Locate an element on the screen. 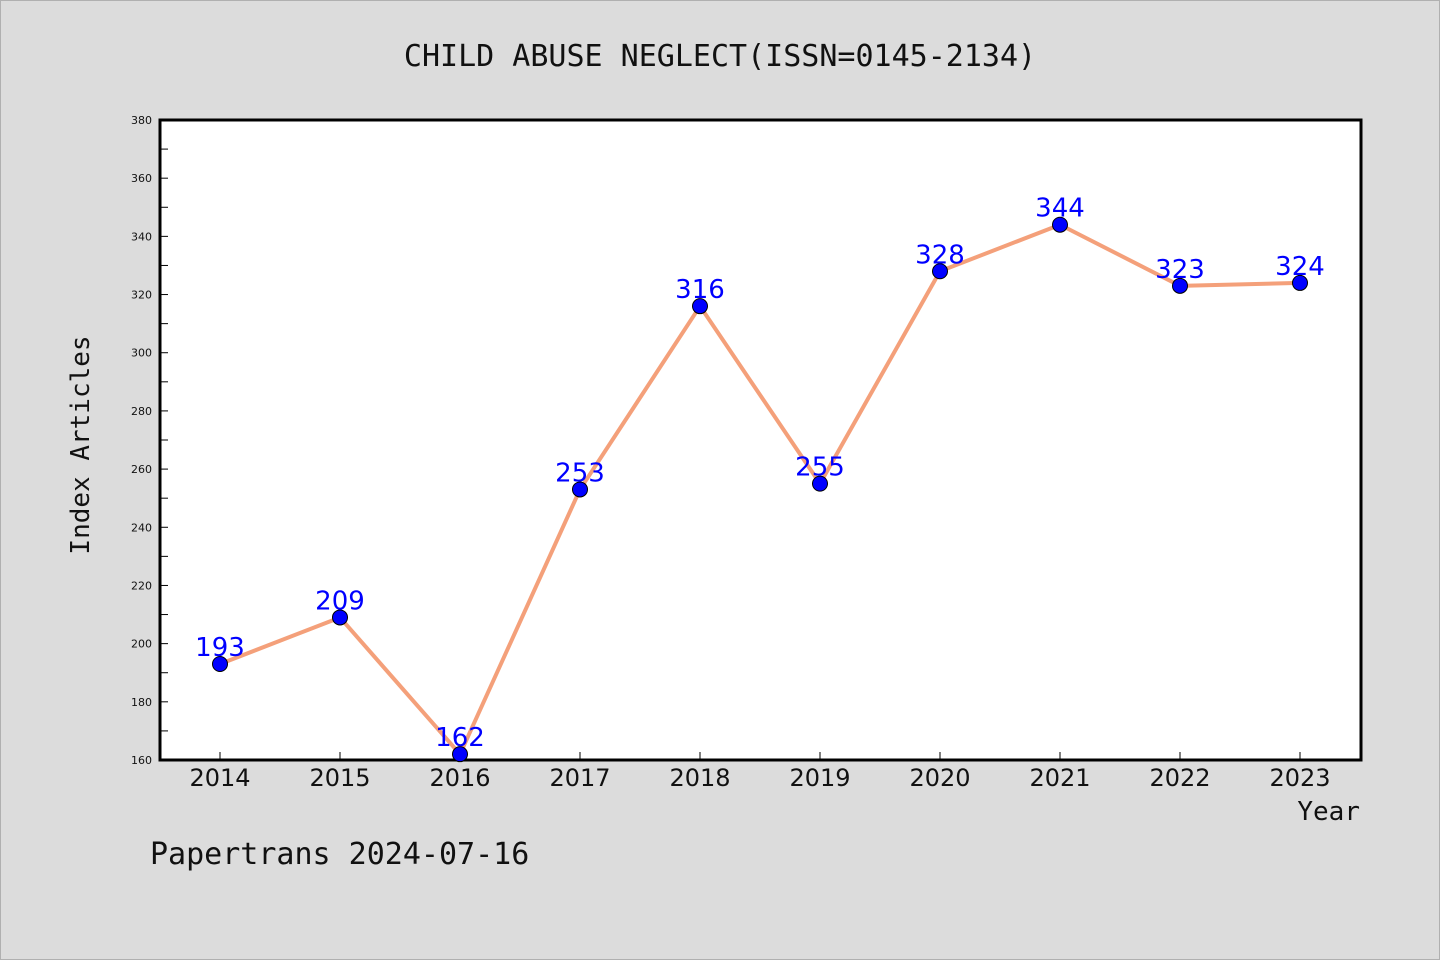  y-axis-title: Index Articles is located at coordinates (81, 444).